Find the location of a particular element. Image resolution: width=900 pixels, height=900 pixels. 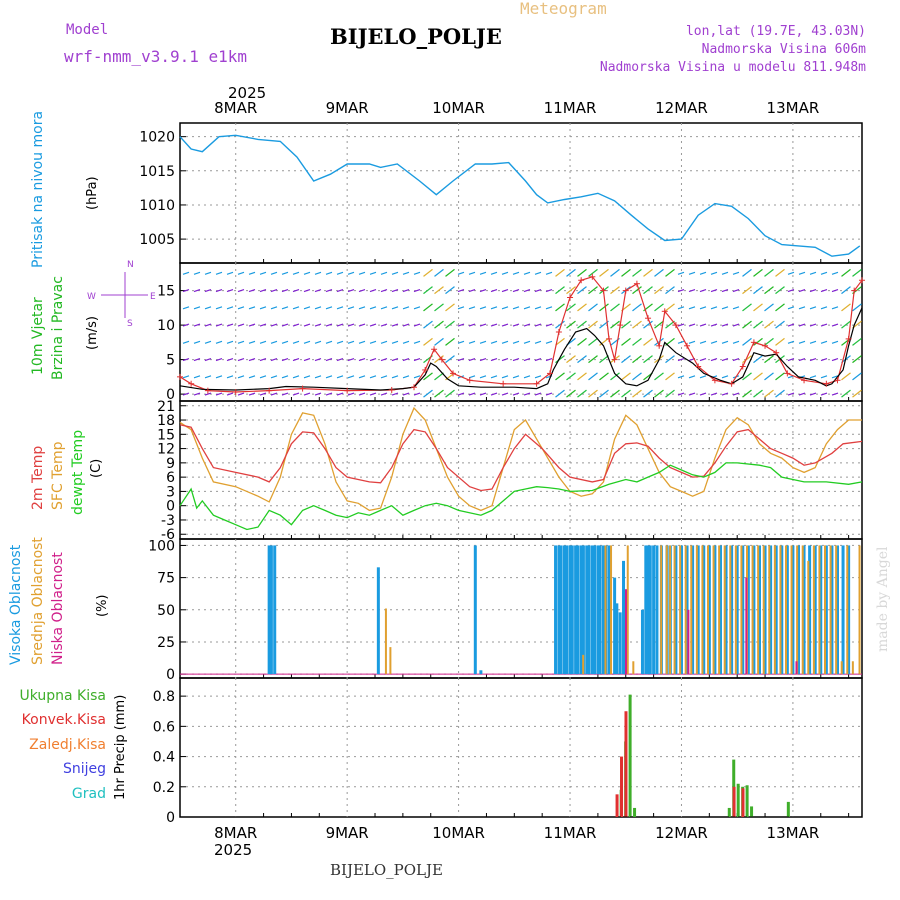

y-tick-label: 0 is located at coordinates (170, 675).